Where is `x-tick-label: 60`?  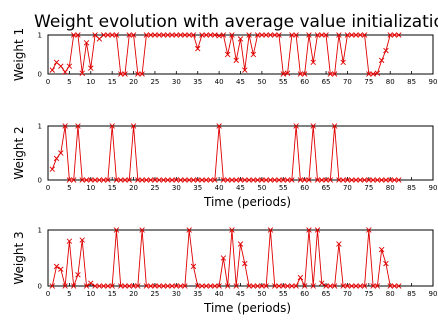
x-tick-label: 60 is located at coordinates (304, 188).